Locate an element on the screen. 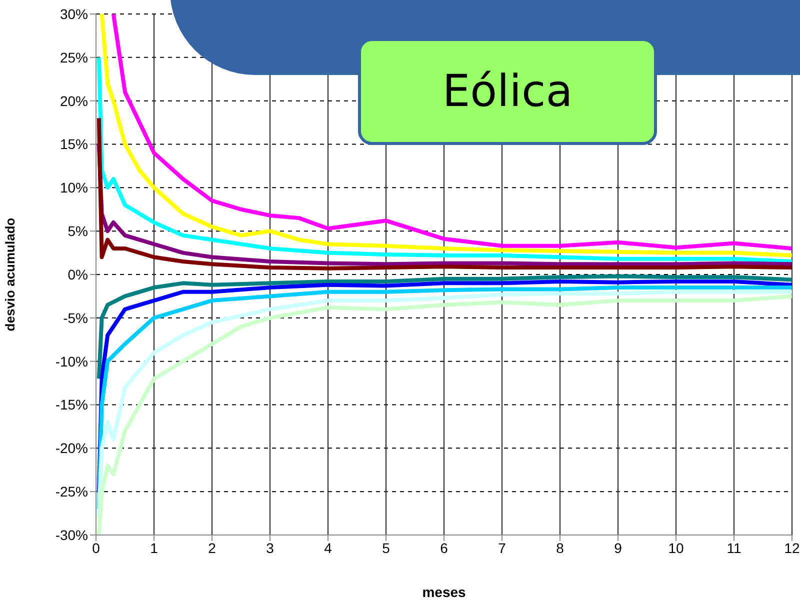  y-tick-label: -20% is located at coordinates (71, 448).